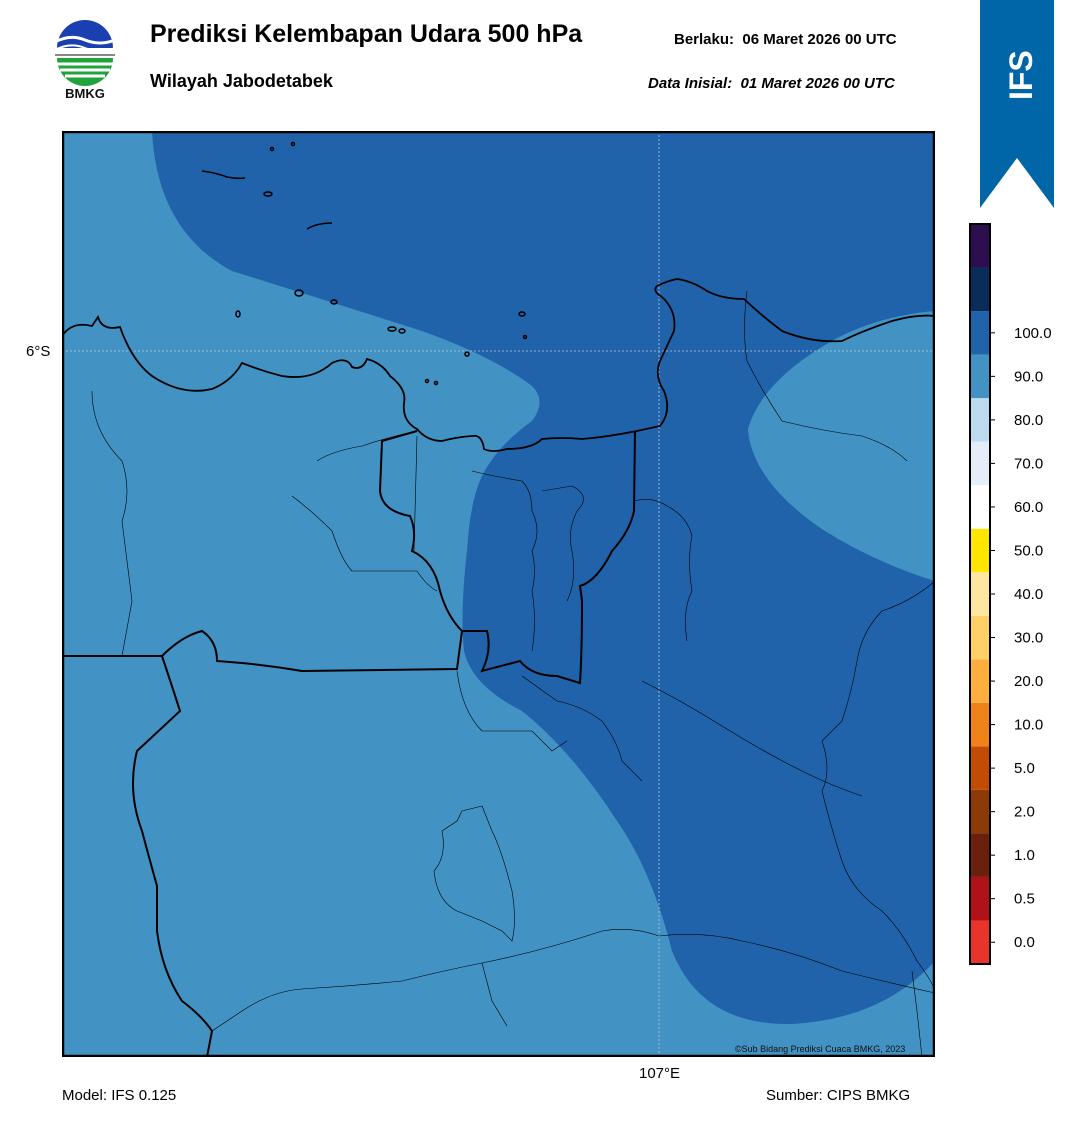  What do you see at coordinates (1028, 594) in the screenshot?
I see `colorbar-tick-label: 40.0` at bounding box center [1028, 594].